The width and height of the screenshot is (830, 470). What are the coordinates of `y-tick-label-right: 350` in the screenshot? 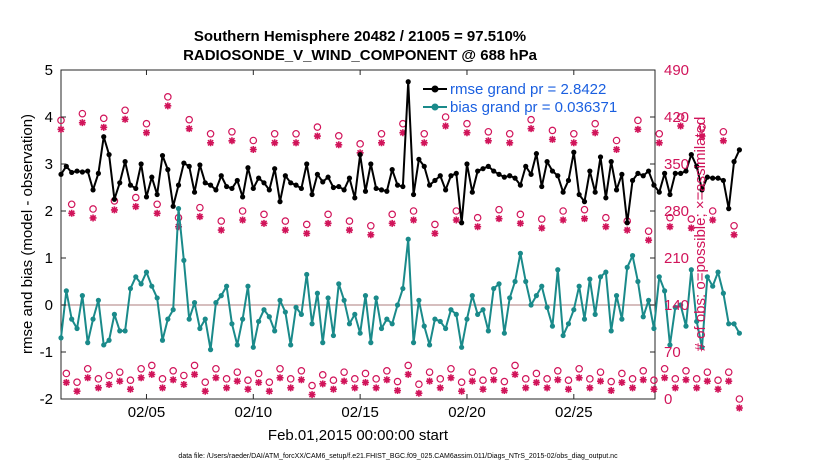 It's located at (676, 164).